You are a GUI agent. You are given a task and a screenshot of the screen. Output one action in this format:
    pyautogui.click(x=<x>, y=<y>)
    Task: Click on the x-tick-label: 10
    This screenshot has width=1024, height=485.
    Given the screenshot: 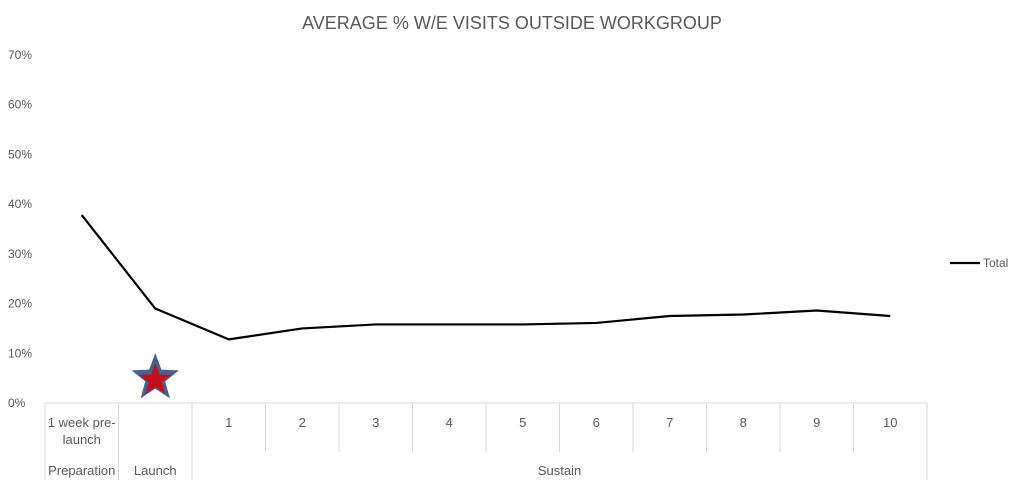 What is the action you would take?
    pyautogui.click(x=890, y=422)
    